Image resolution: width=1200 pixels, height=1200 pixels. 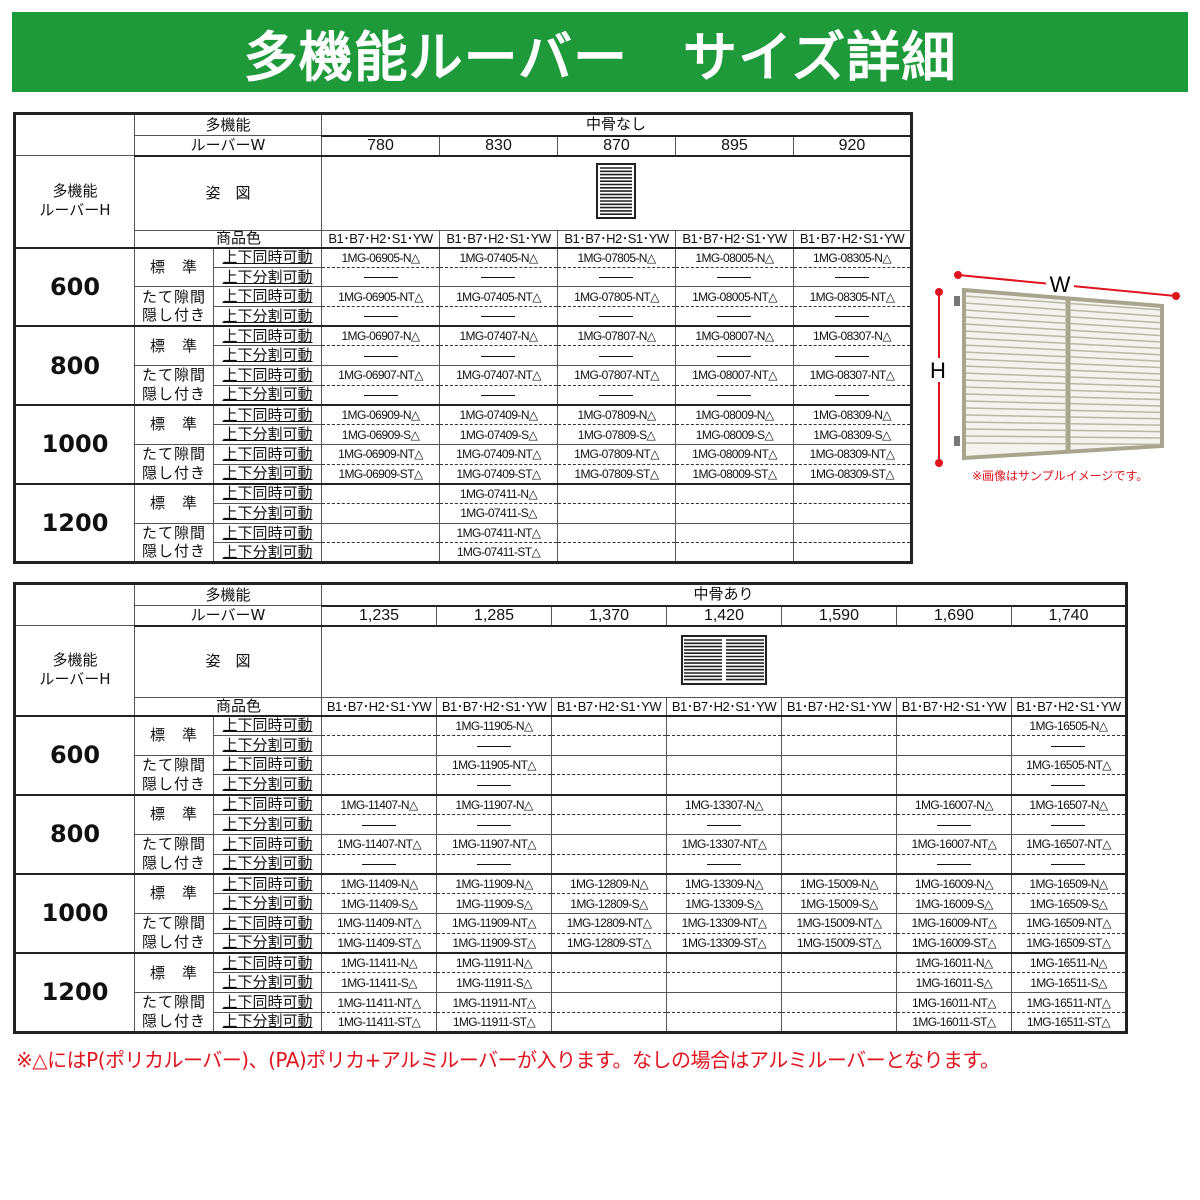 I want to click on product-code: 1MG-07805-N△, so click(x=616, y=257).